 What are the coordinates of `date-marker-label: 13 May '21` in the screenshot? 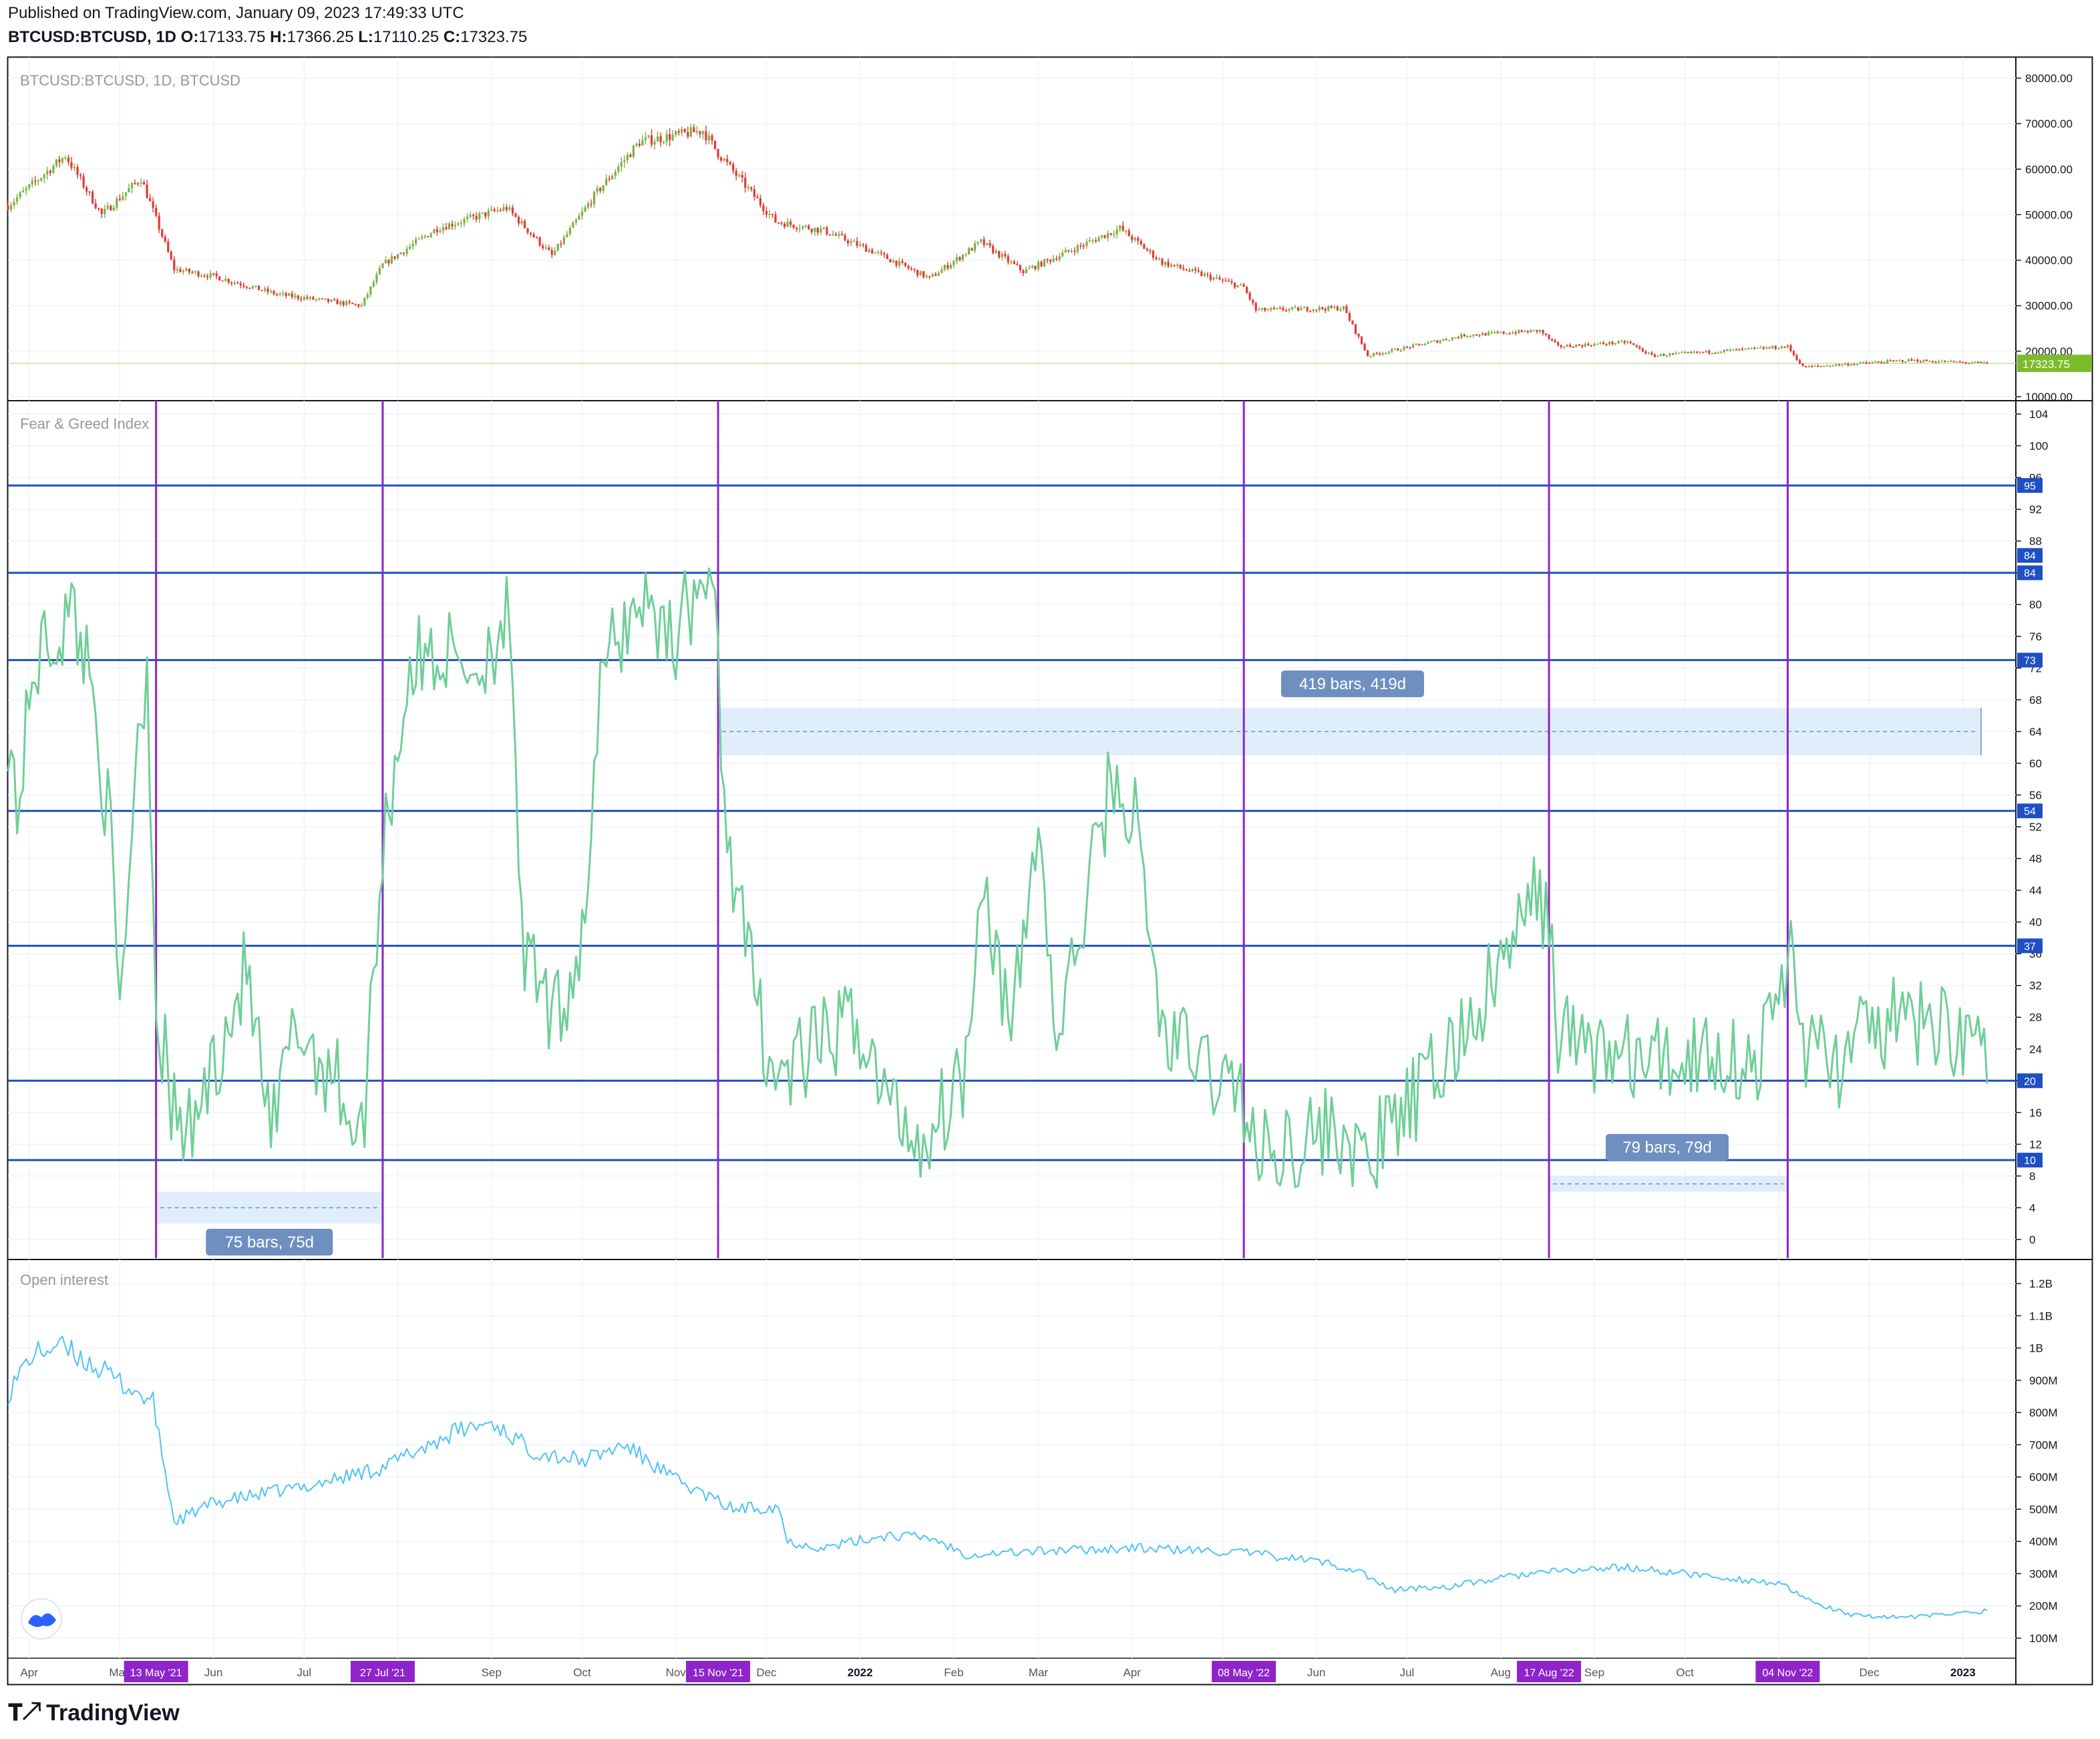 It's located at (156, 1674).